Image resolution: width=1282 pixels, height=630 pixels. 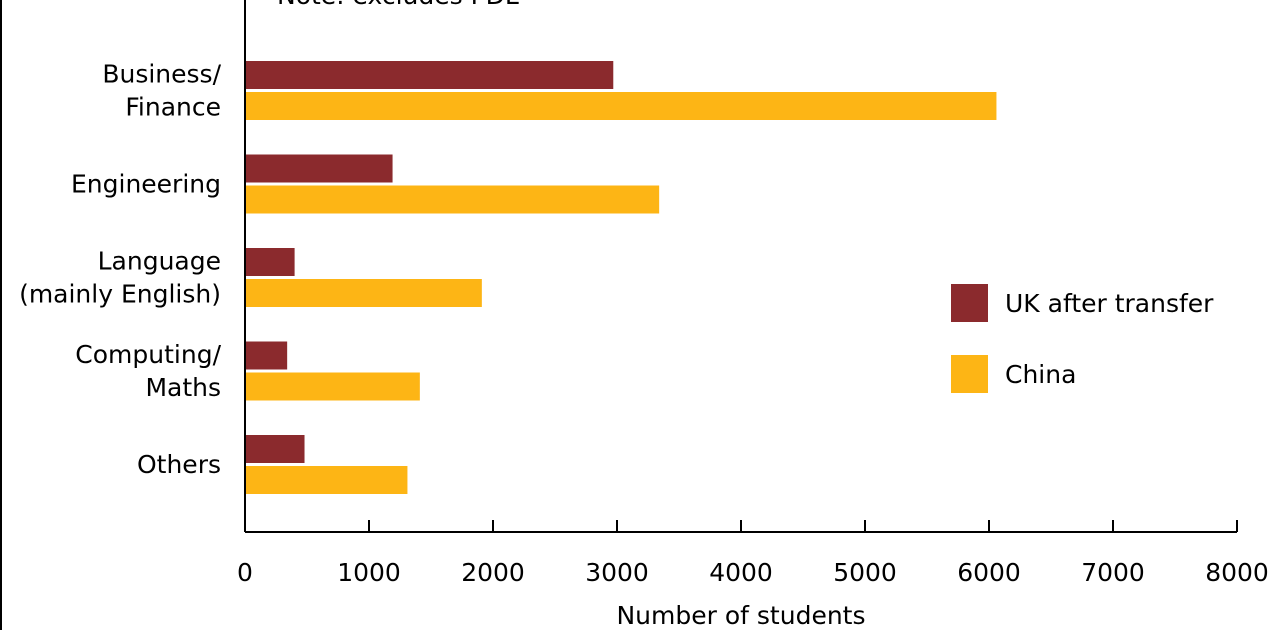 I want to click on bar-china-language-mainly-english, so click(x=363, y=293).